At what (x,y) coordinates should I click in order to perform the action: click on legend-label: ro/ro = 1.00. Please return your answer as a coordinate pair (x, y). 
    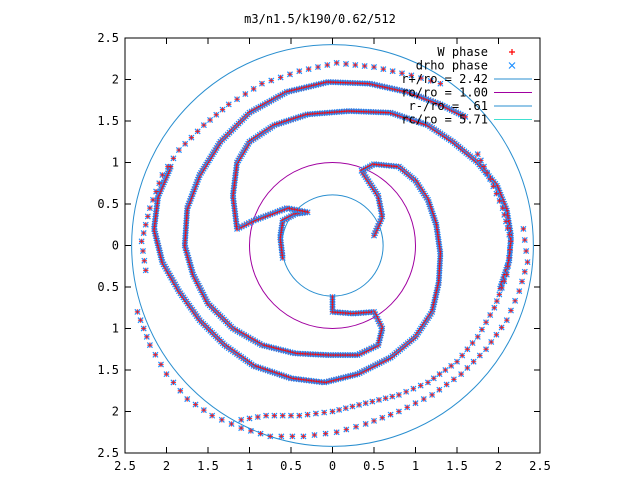
    Looking at the image, I should click on (444, 93).